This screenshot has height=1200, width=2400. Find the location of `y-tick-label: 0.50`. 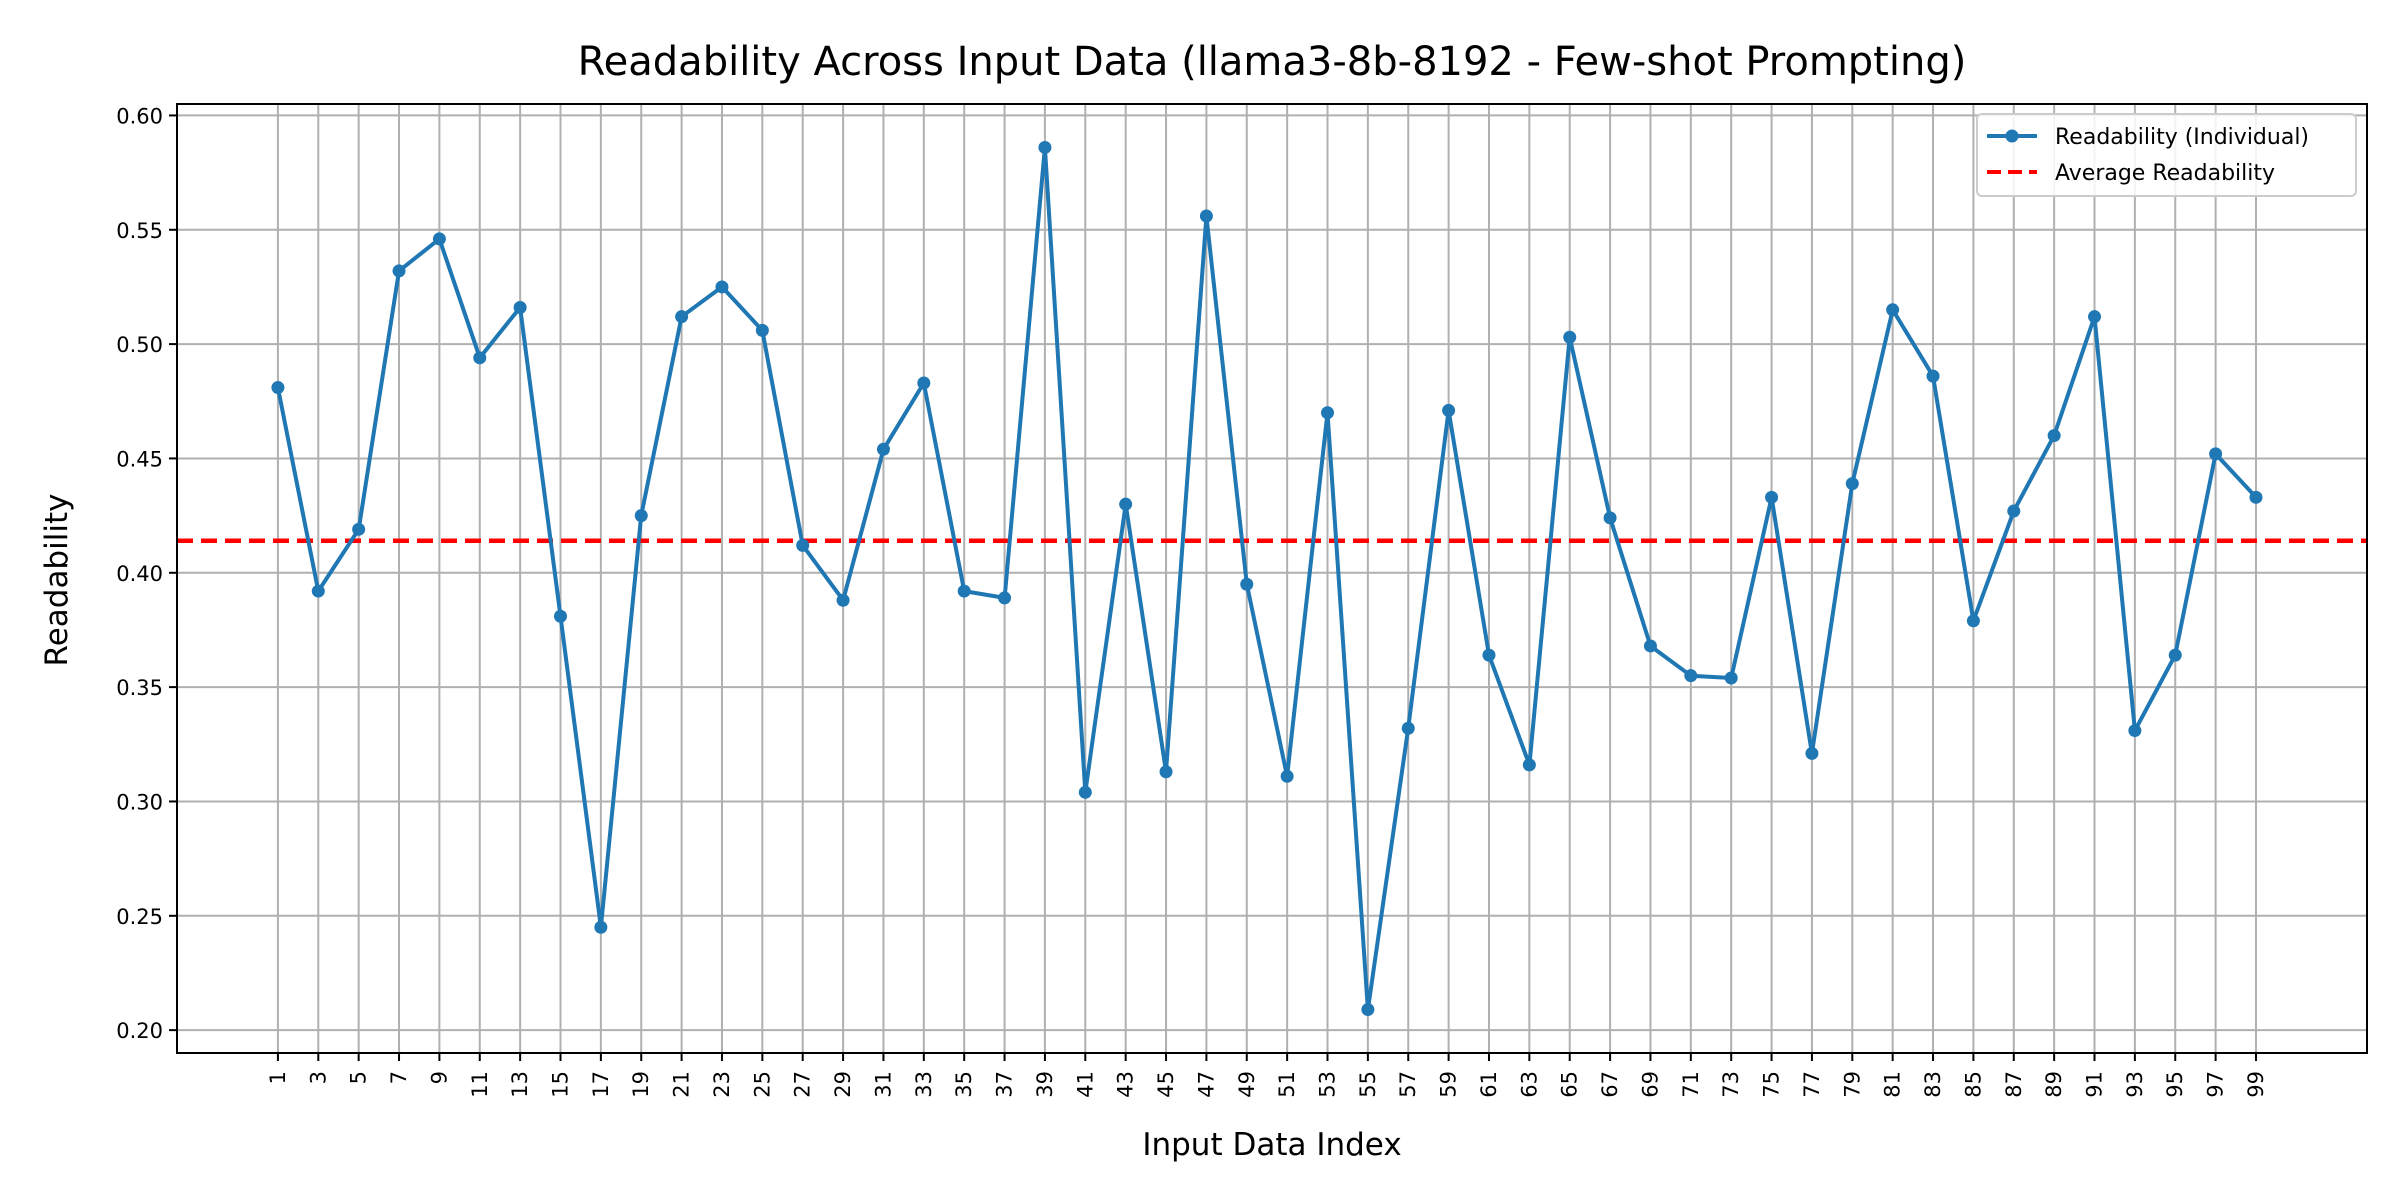

y-tick-label: 0.50 is located at coordinates (139, 345).